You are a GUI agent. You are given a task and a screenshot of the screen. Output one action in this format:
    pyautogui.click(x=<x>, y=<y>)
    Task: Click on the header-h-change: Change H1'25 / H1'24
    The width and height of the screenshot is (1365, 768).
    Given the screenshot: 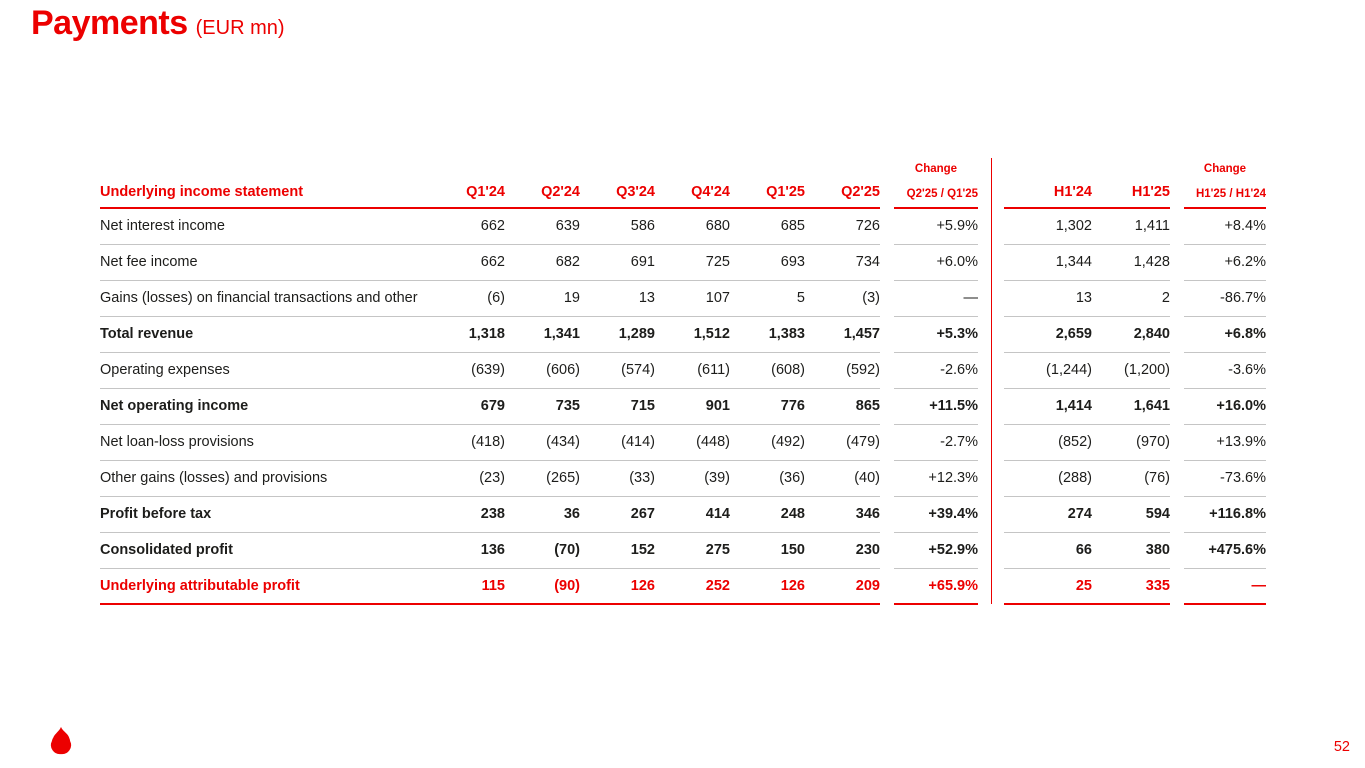 What is the action you would take?
    pyautogui.click(x=1225, y=183)
    